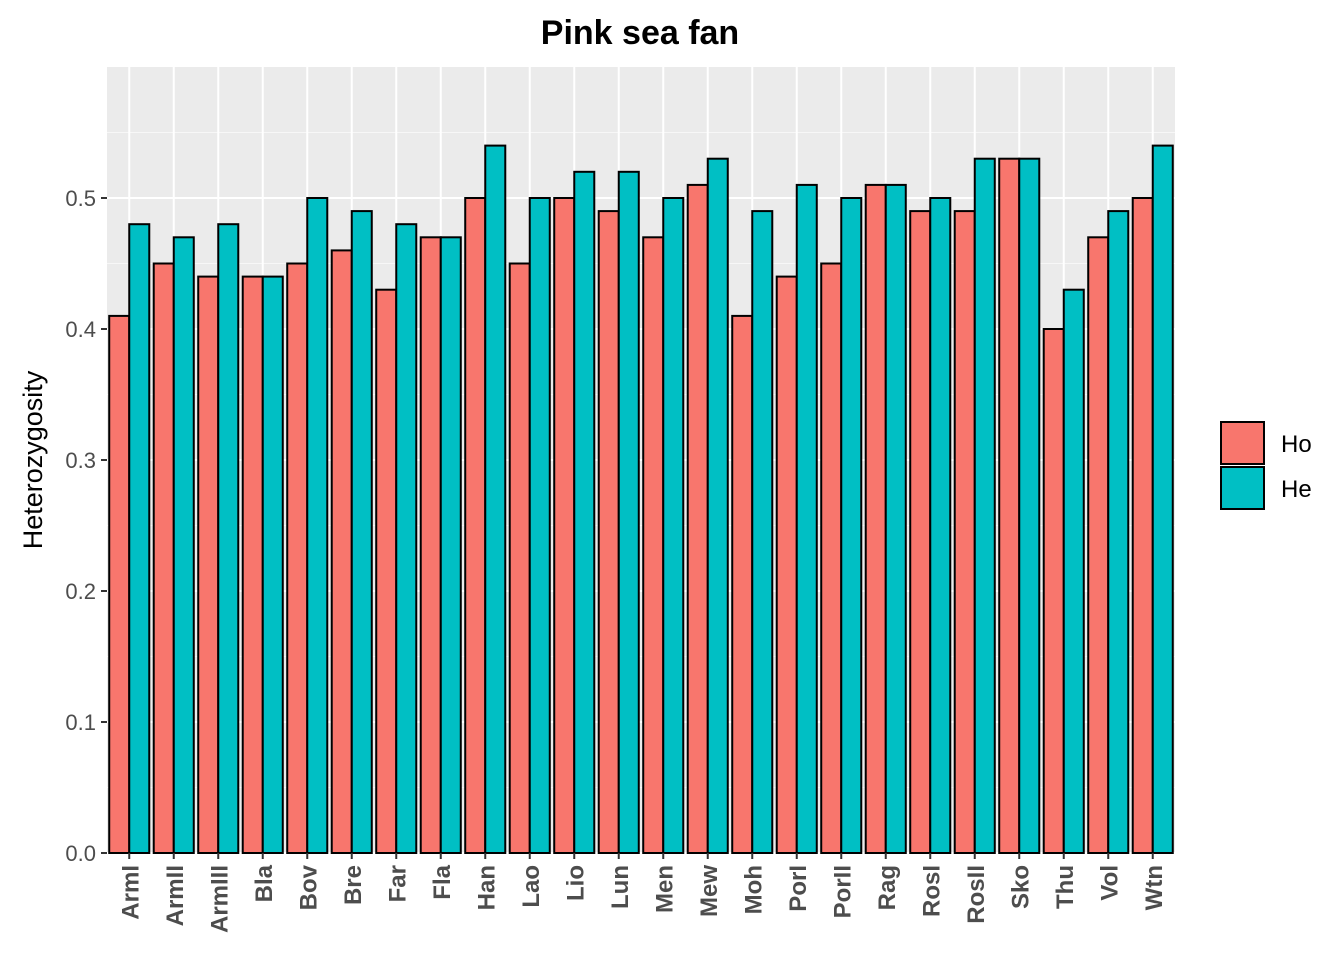  I want to click on x-tick-label: Bla, so click(264, 883).